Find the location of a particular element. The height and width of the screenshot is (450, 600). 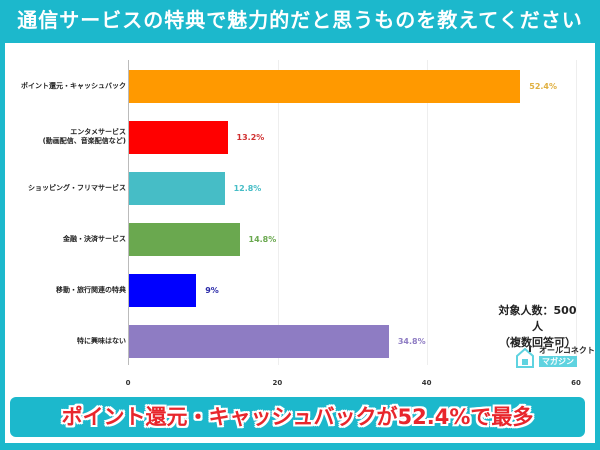

summary-text: ポイント還元・キャッシュバックが52.4%で最多 is located at coordinates (297, 417).